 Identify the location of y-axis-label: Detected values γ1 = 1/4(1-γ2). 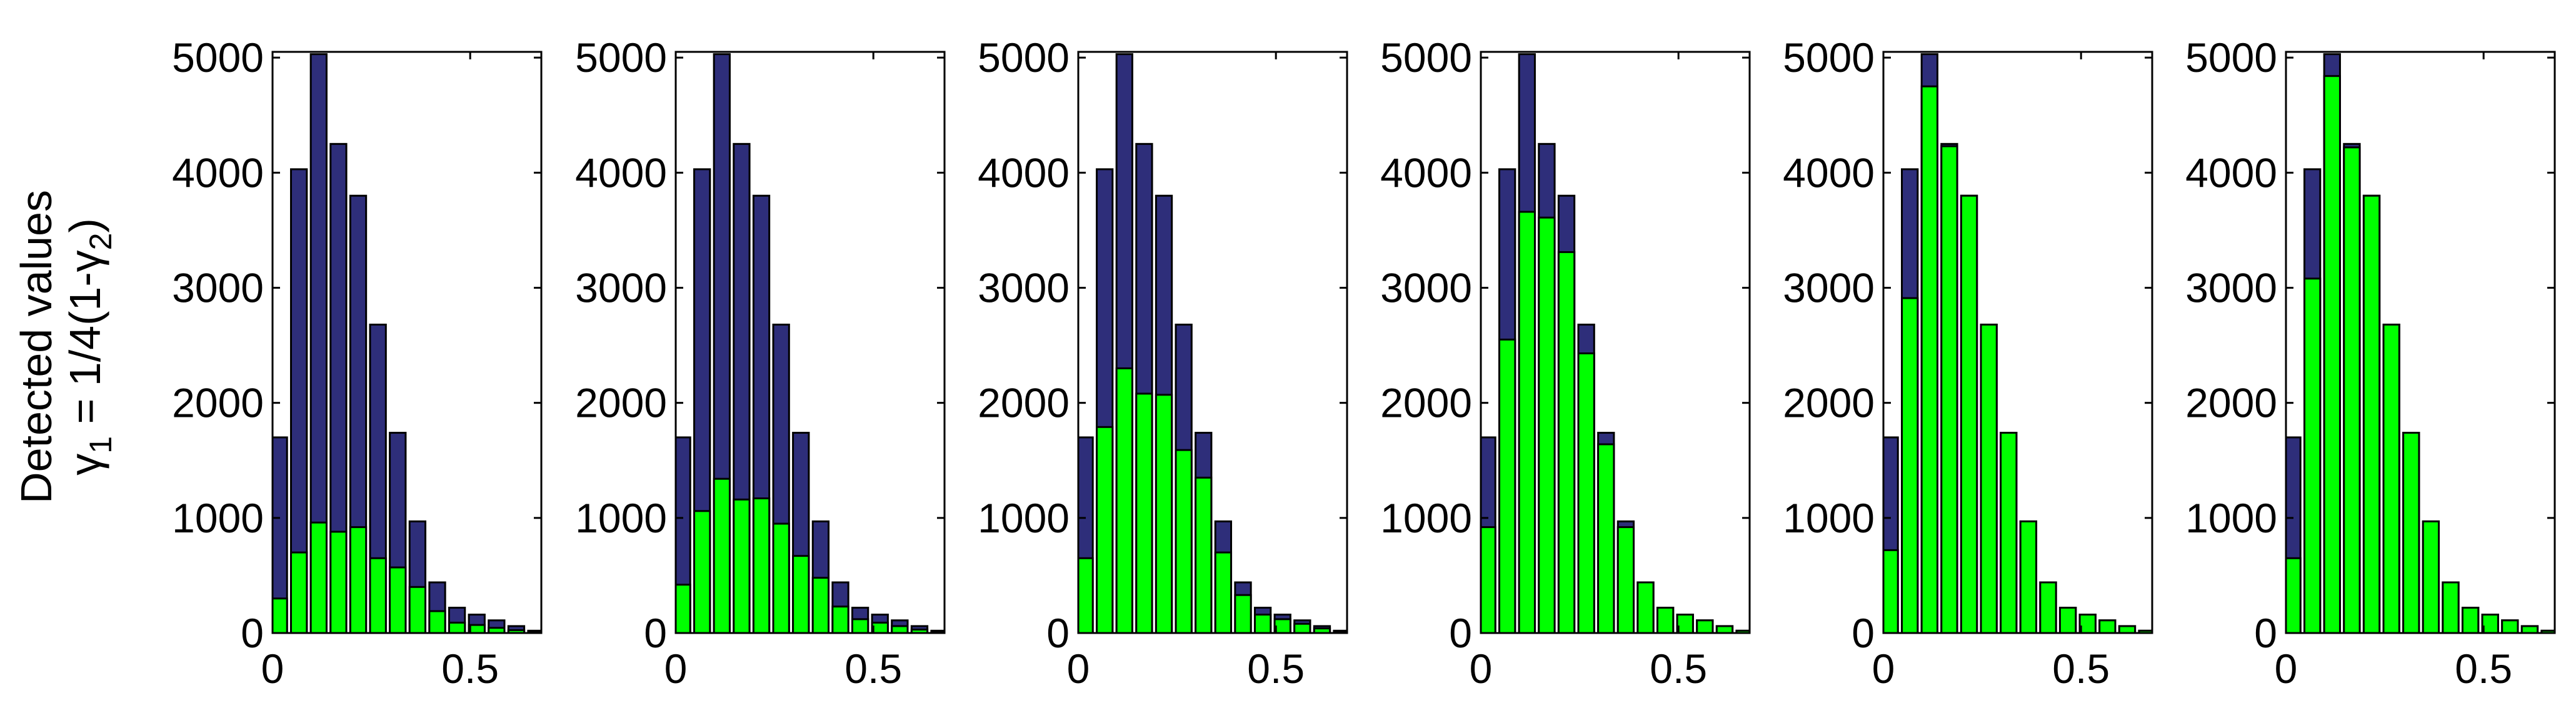
(65, 347).